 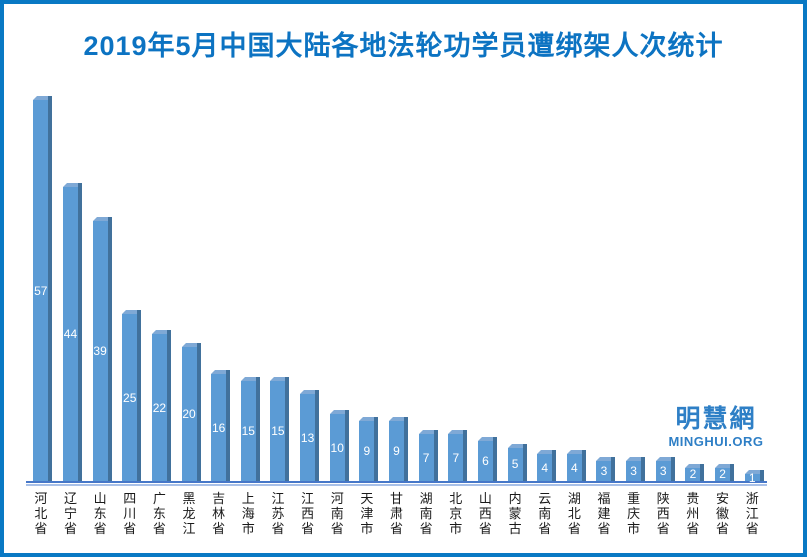 I want to click on bar-上海市: 15, so click(x=250, y=429).